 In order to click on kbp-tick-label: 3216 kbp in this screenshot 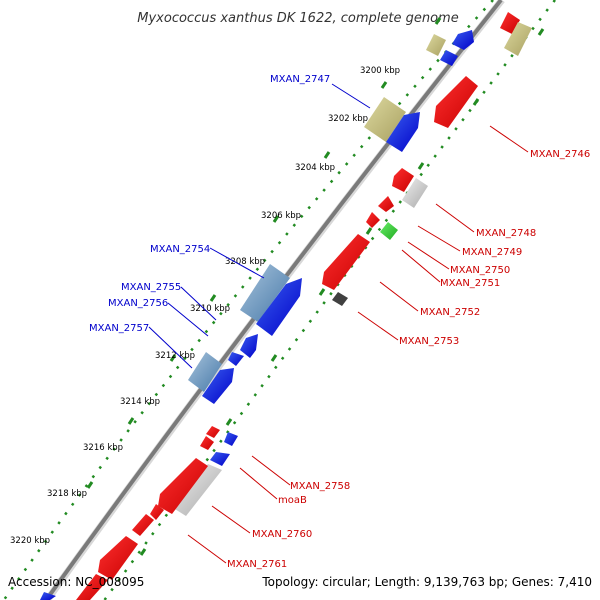, I will do `click(103, 448)`.